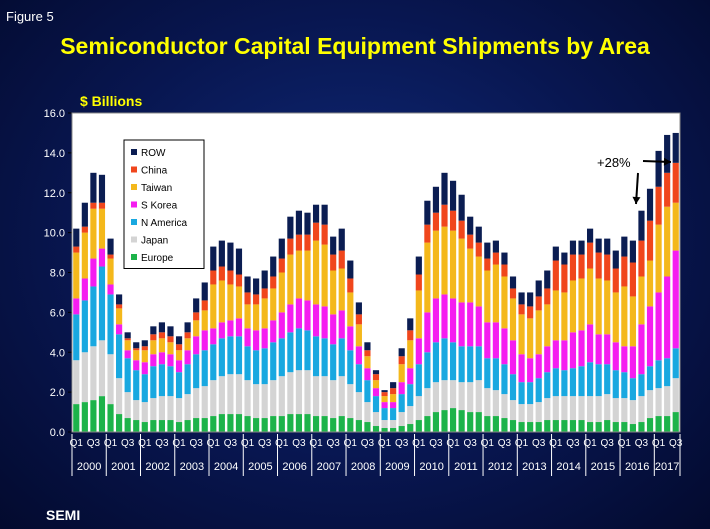 This screenshot has height=529, width=710. I want to click on y-axis-label: $ Billions, so click(111, 101).